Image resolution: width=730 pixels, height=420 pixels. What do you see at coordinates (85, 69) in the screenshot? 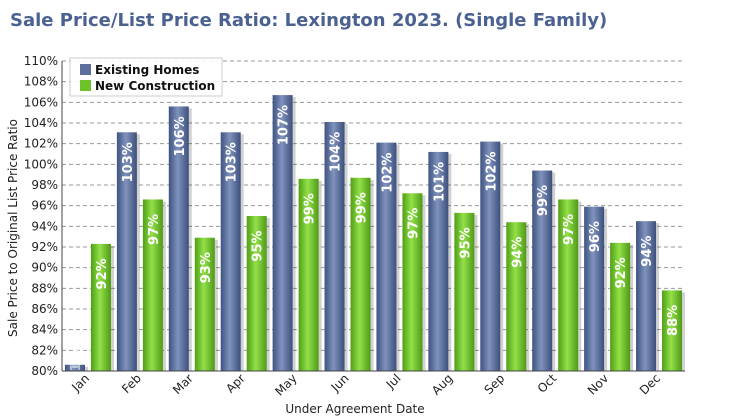
I see `legend-swatch-existing-homes` at bounding box center [85, 69].